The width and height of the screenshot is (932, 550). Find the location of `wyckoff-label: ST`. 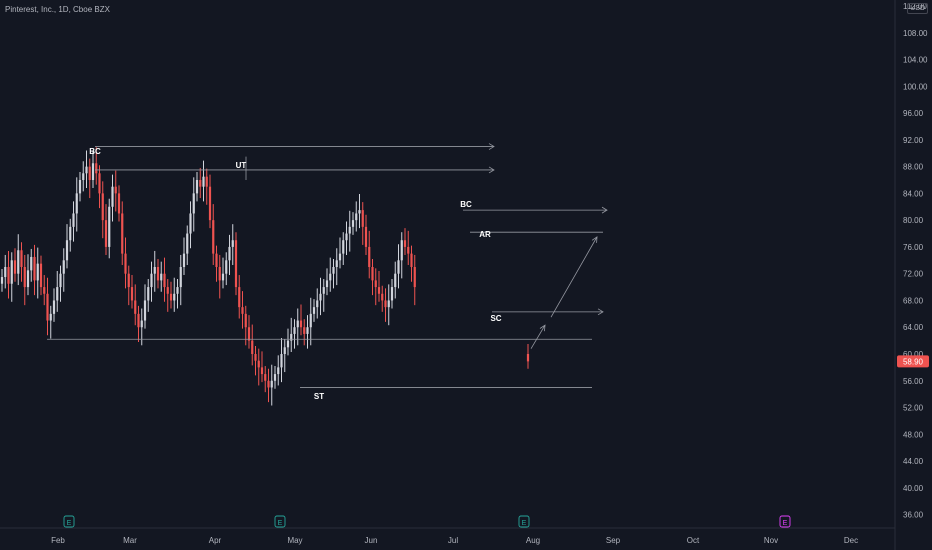

wyckoff-label: ST is located at coordinates (319, 396).